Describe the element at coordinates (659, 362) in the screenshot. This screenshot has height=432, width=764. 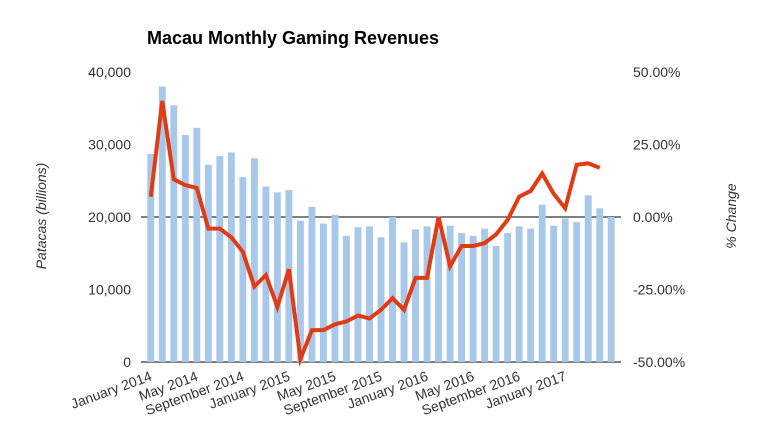
I see `y2-tick-label: -50.00%` at that location.